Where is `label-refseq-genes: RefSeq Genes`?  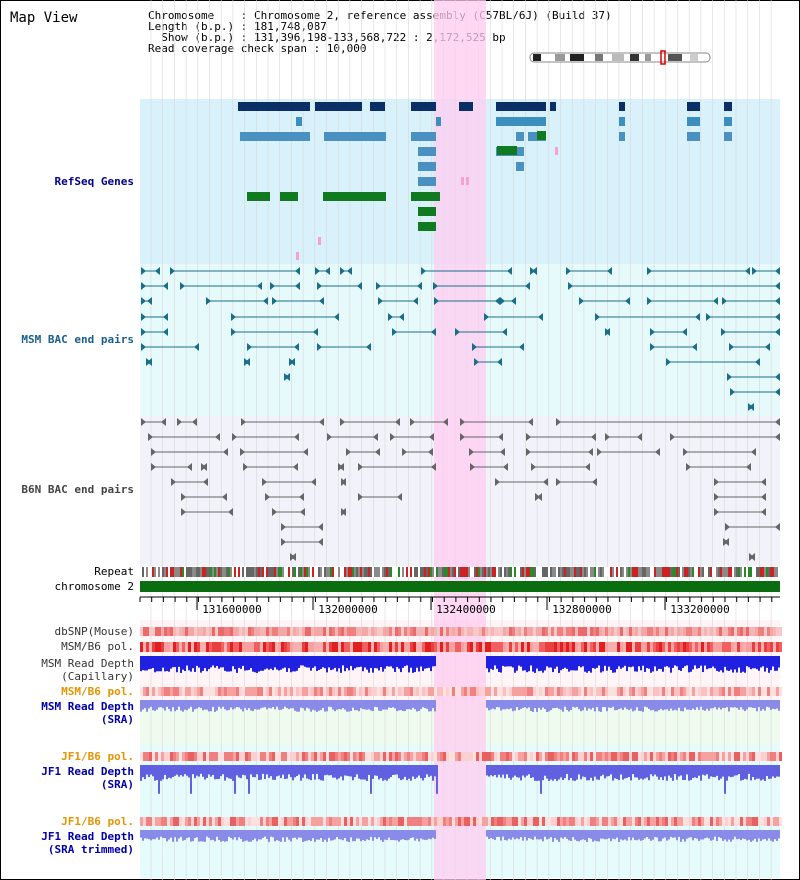 label-refseq-genes: RefSeq Genes is located at coordinates (94, 181).